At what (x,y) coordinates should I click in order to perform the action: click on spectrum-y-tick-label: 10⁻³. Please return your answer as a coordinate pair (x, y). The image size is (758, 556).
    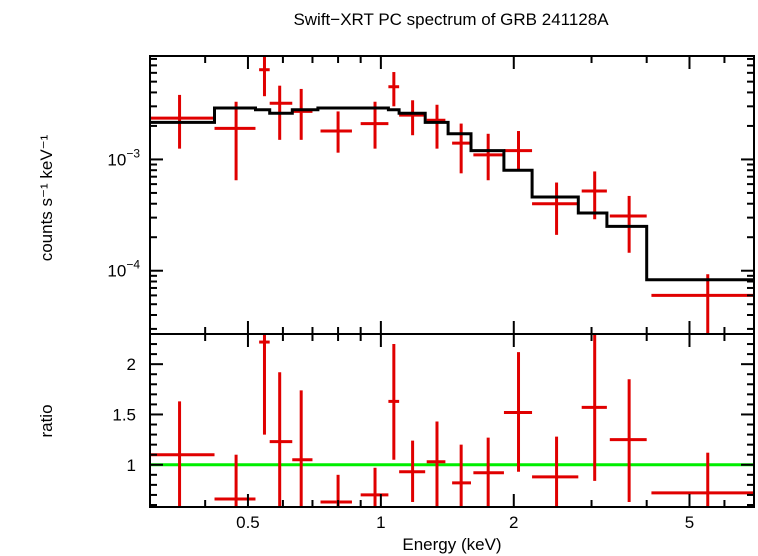
    Looking at the image, I should click on (123, 157).